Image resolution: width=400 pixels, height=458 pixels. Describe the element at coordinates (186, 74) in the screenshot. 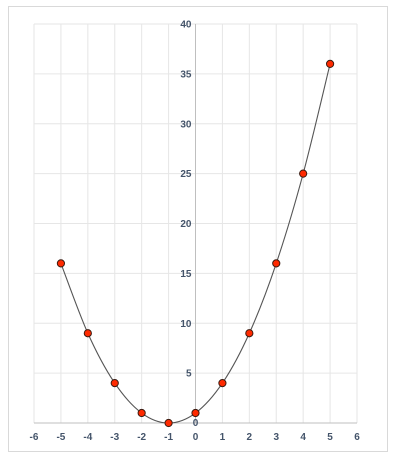

I see `y-tick-label: 35` at that location.